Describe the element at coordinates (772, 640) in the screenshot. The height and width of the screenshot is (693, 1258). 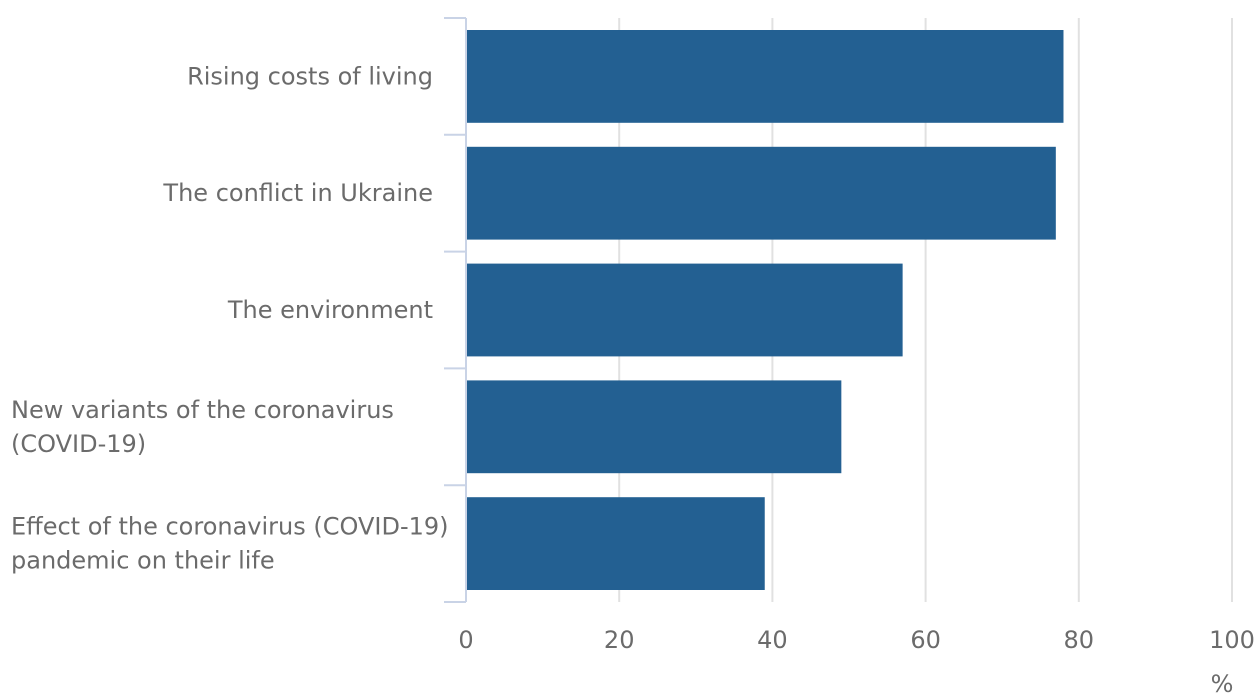
I see `x-tick-label-40: 40` at that location.